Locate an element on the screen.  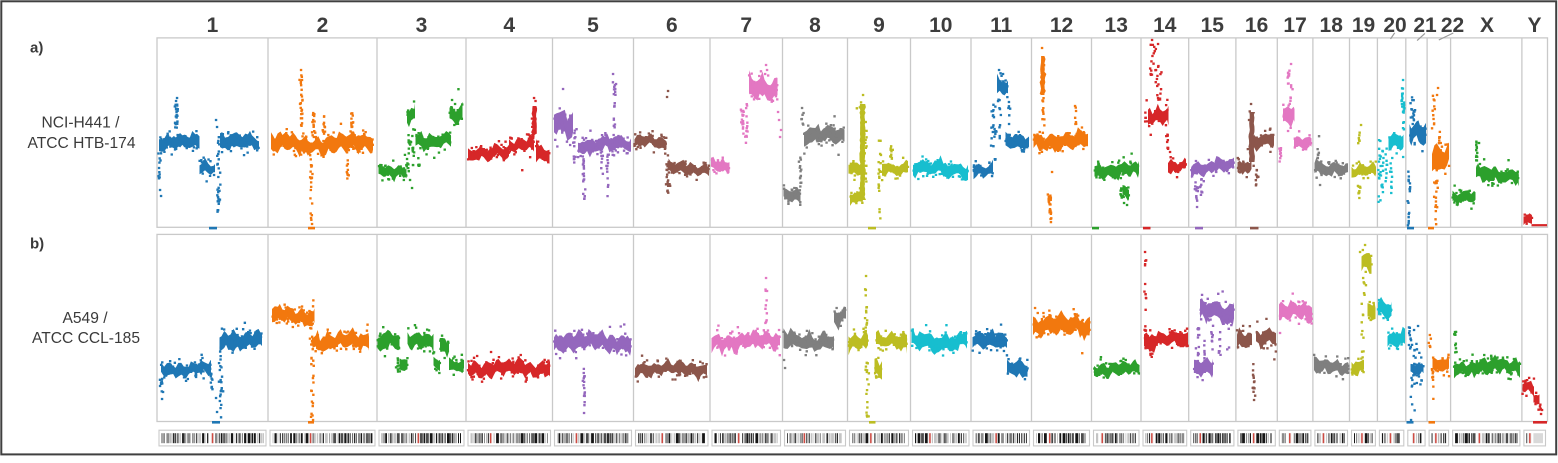
svg-text: 10 is located at coordinates (940, 25).